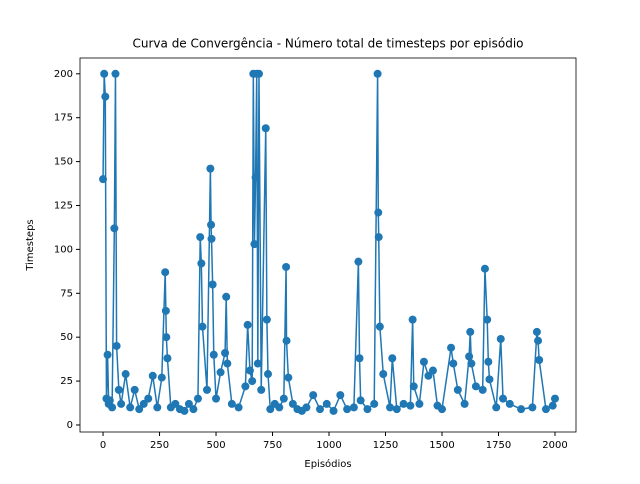 The height and width of the screenshot is (484, 640). What do you see at coordinates (159, 445) in the screenshot?
I see `x-tick-label: 250` at bounding box center [159, 445].